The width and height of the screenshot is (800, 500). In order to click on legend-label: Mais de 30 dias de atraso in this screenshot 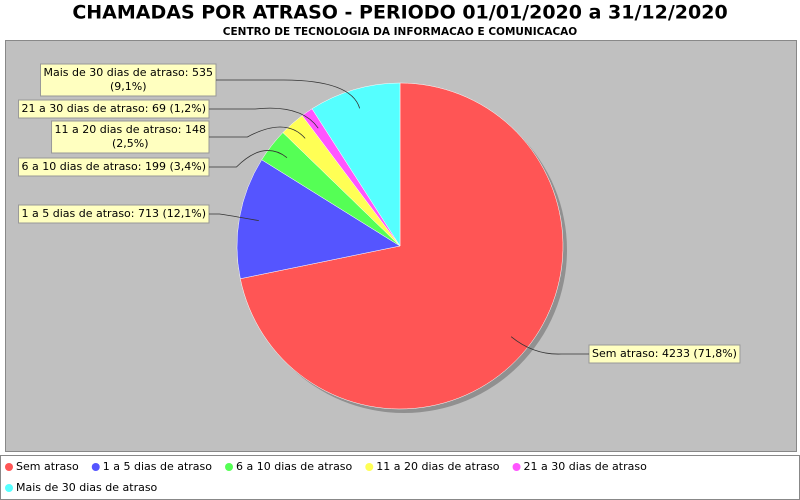, I will do `click(87, 487)`.